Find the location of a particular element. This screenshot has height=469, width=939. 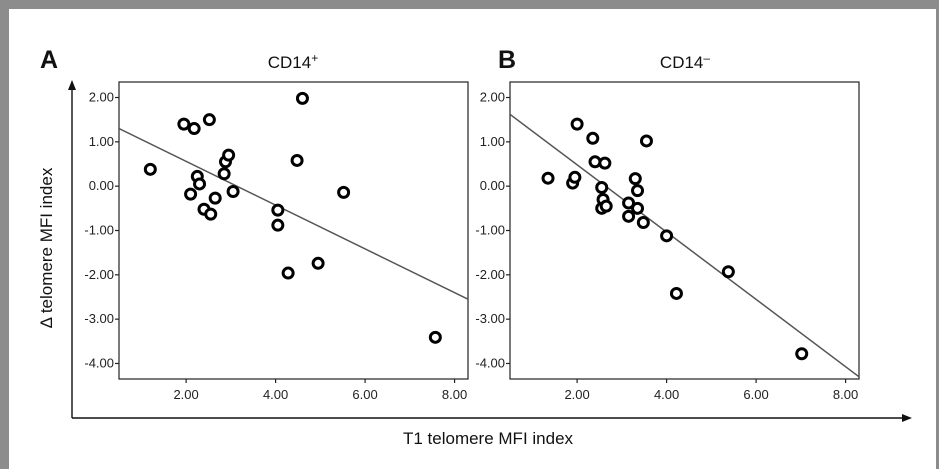

panel-b-x-tick-label: 8.00 is located at coordinates (845, 394).